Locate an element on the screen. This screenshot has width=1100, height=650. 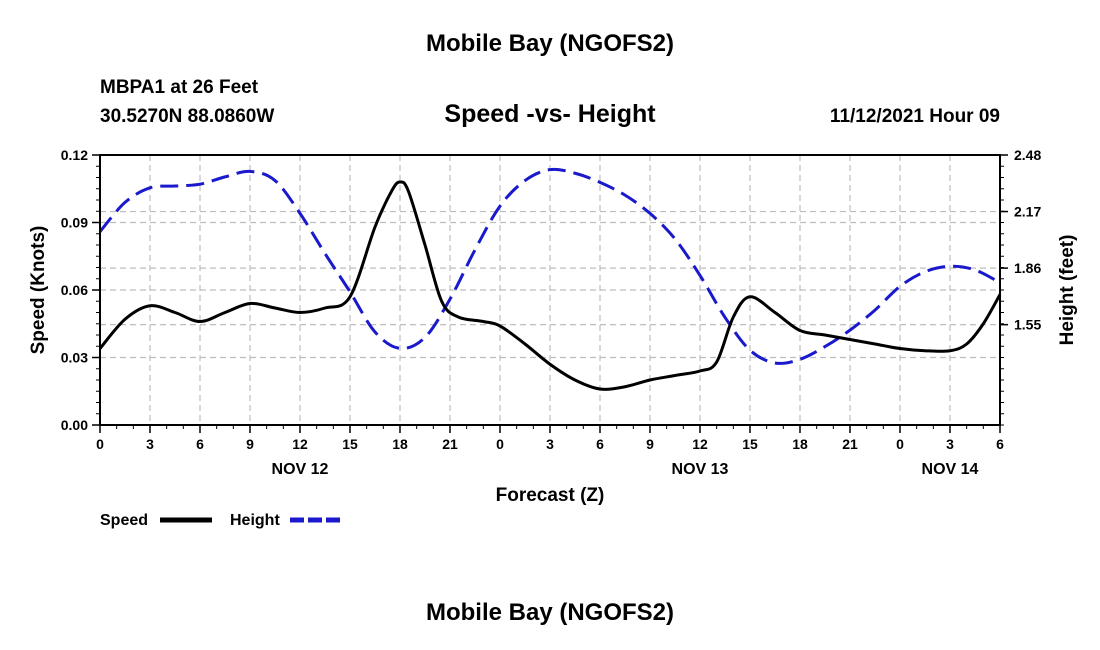
y-left-tick-label: 0.09 is located at coordinates (74, 223).